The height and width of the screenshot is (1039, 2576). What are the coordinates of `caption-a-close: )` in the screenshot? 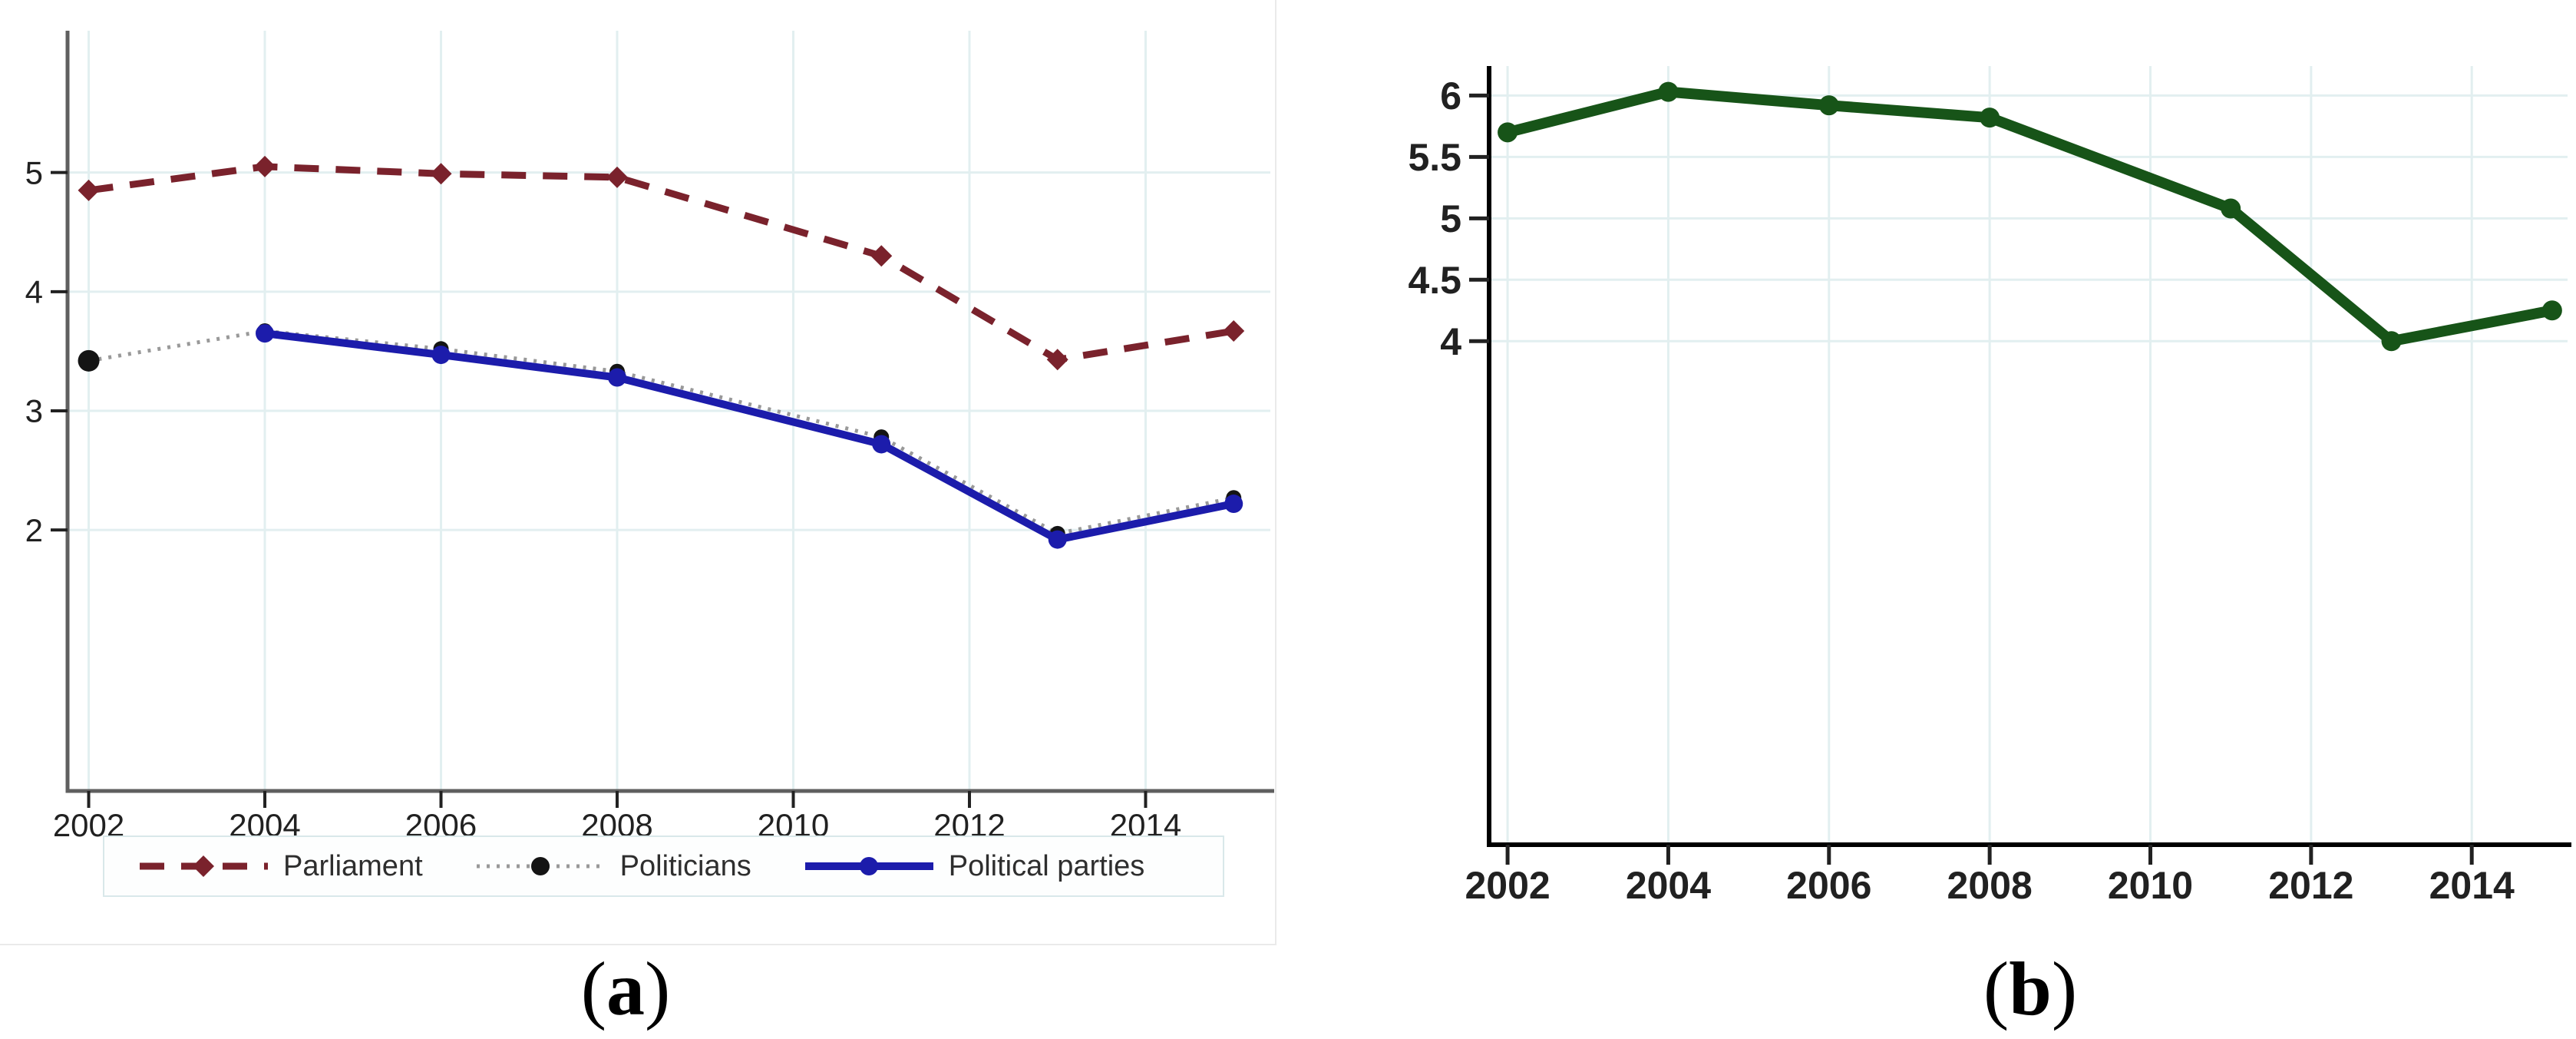 It's located at (658, 989).